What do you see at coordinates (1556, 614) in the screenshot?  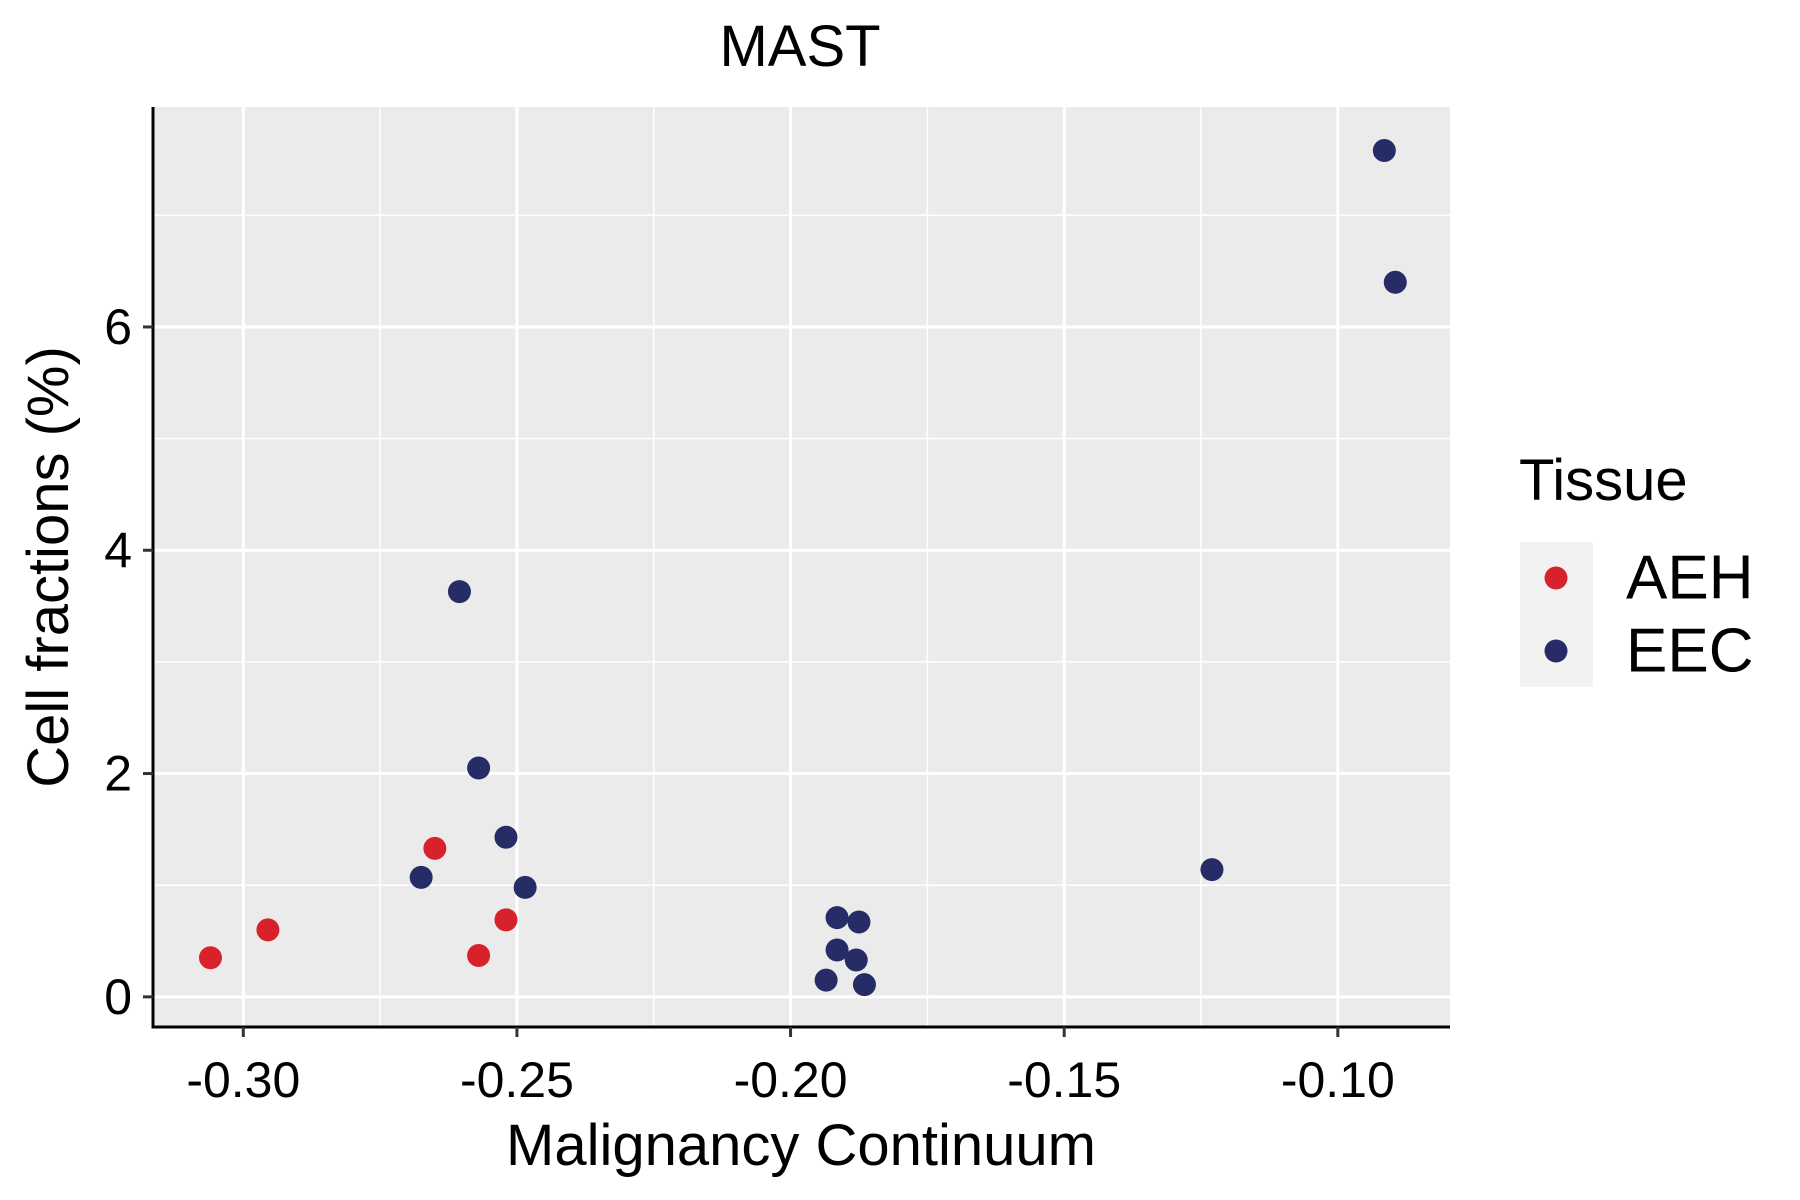 I see `legend-key-background` at bounding box center [1556, 614].